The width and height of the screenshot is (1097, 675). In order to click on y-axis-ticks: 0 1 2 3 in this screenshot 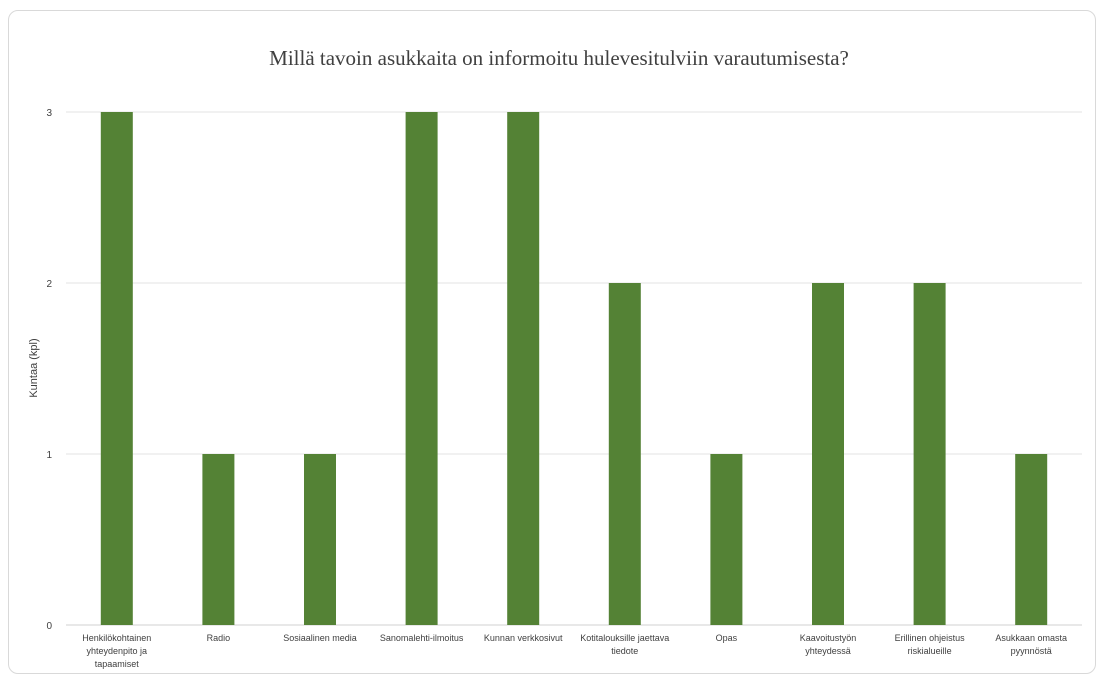, I will do `click(49, 370)`.